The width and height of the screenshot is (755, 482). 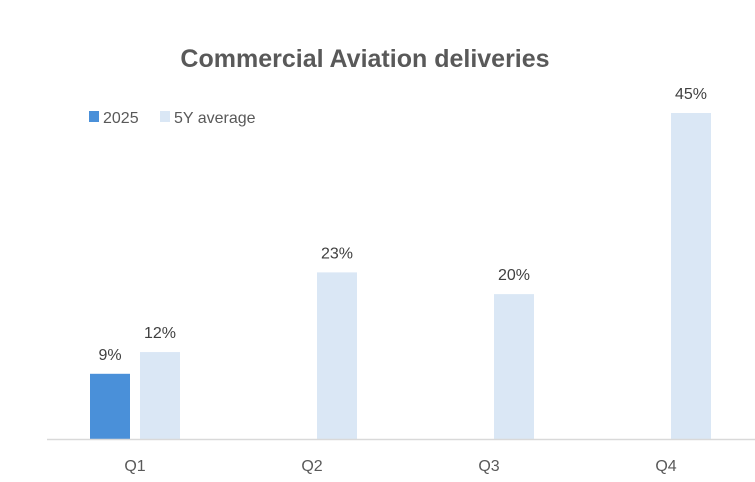 What do you see at coordinates (665, 466) in the screenshot?
I see `x-tick-label-q4: Q4` at bounding box center [665, 466].